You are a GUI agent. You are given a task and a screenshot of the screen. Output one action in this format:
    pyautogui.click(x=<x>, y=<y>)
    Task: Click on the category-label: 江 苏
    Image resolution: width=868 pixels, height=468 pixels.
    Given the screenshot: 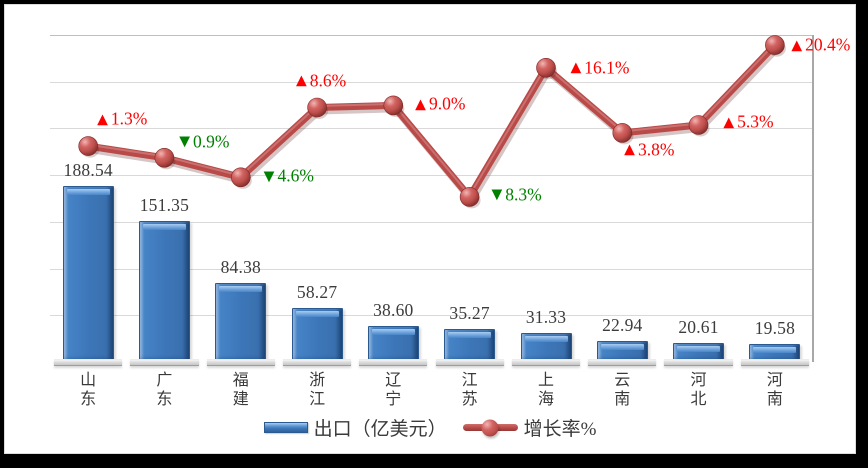 What is the action you would take?
    pyautogui.click(x=469, y=390)
    